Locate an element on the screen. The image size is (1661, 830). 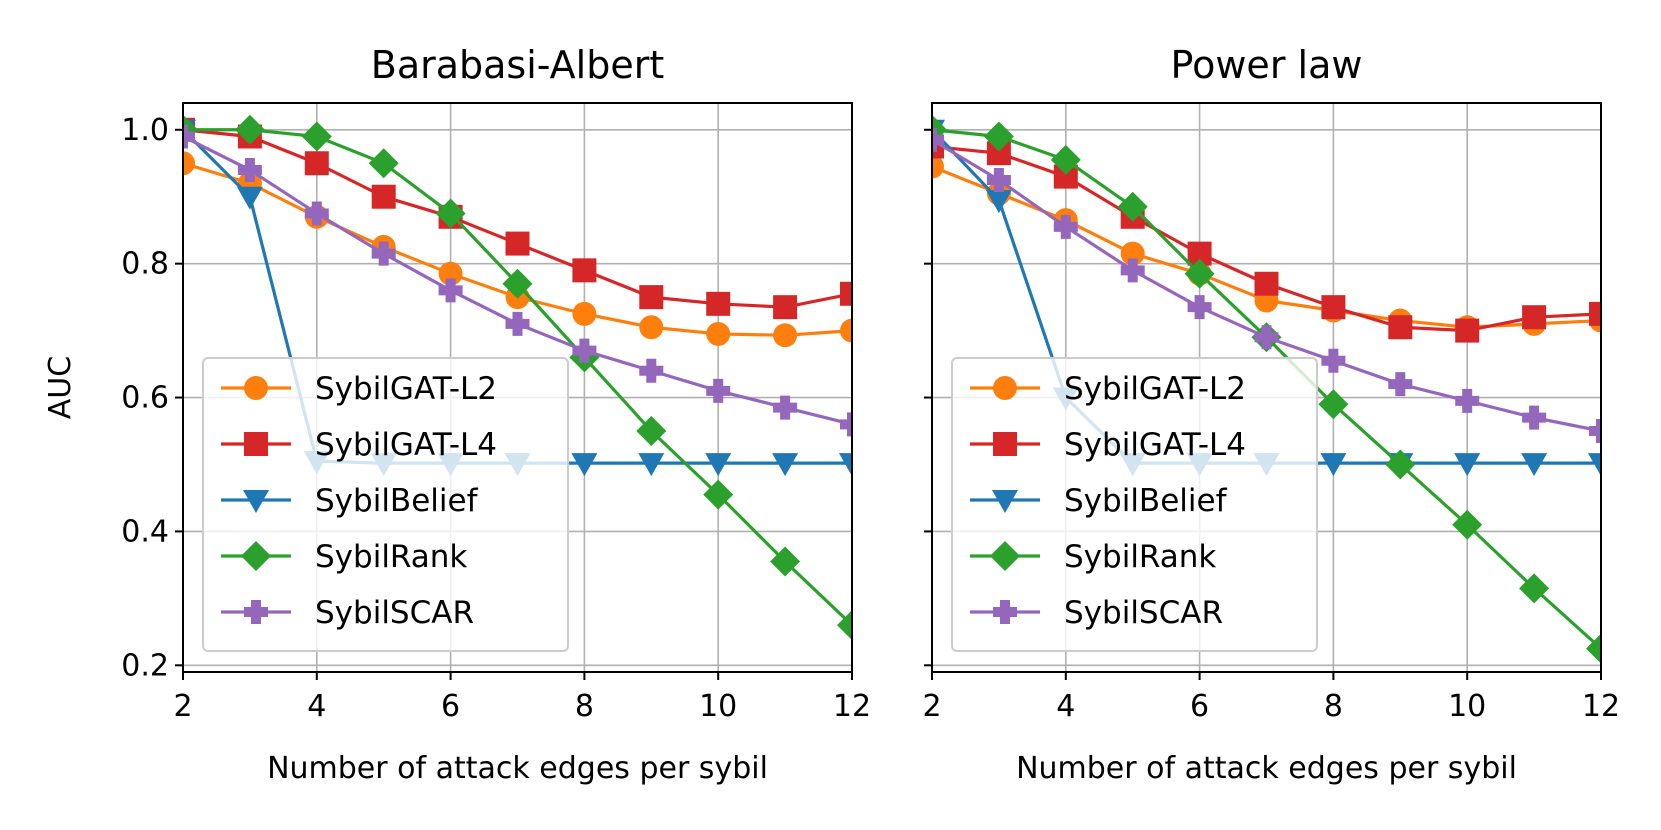
y-tick-label: 0.2 is located at coordinates (145, 665).